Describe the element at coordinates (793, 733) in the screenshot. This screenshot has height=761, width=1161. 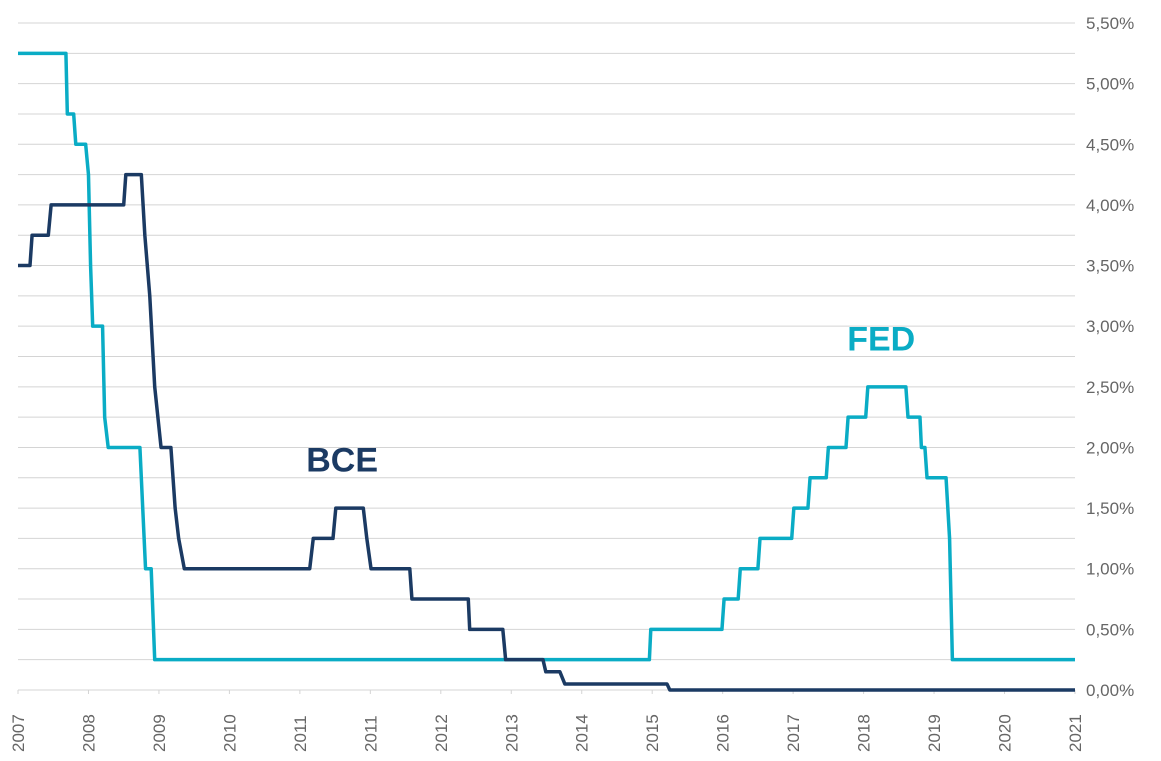
I see `x-tick-label: 2017` at that location.